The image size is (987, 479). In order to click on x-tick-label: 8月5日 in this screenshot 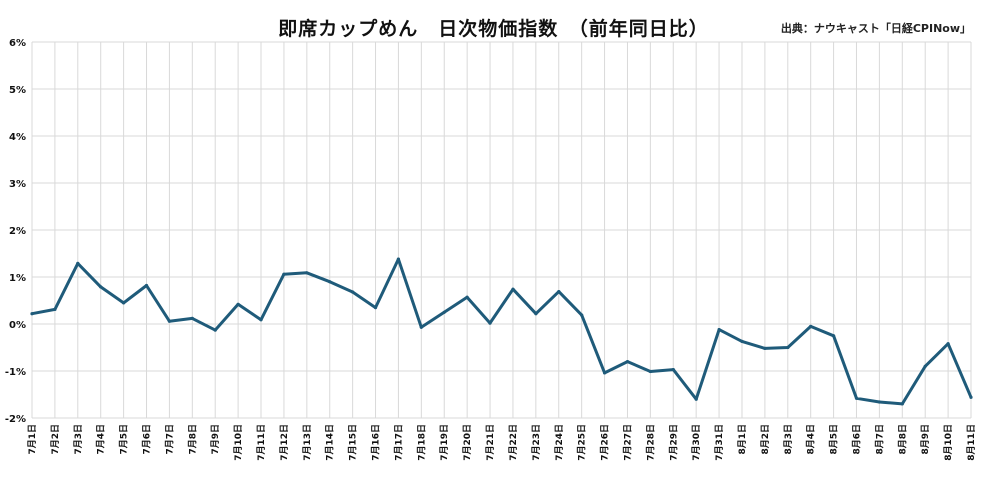, I will do `click(834, 439)`.